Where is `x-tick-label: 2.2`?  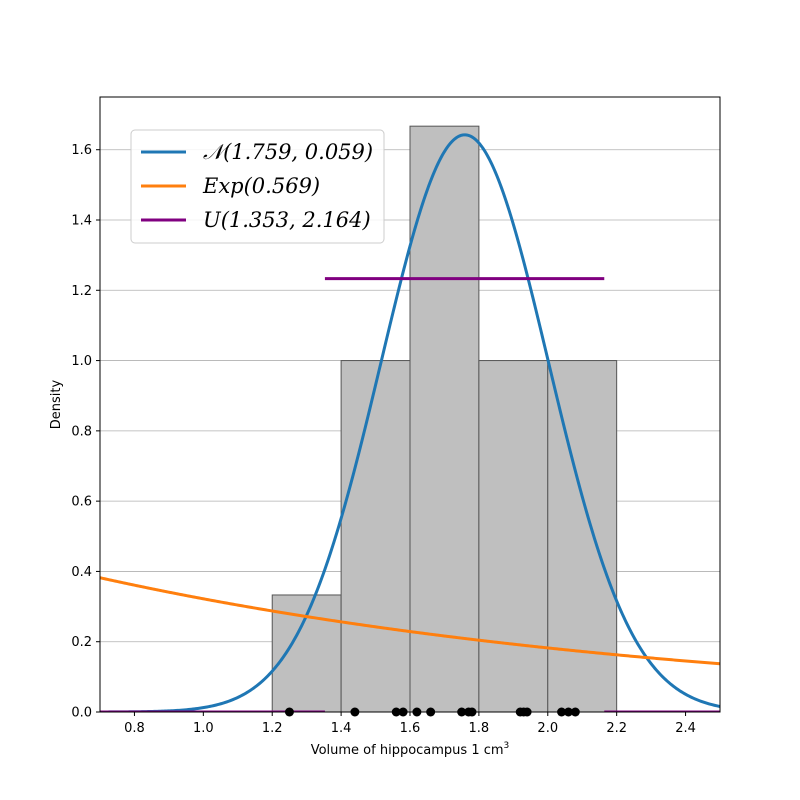 x-tick-label: 2.2 is located at coordinates (616, 728).